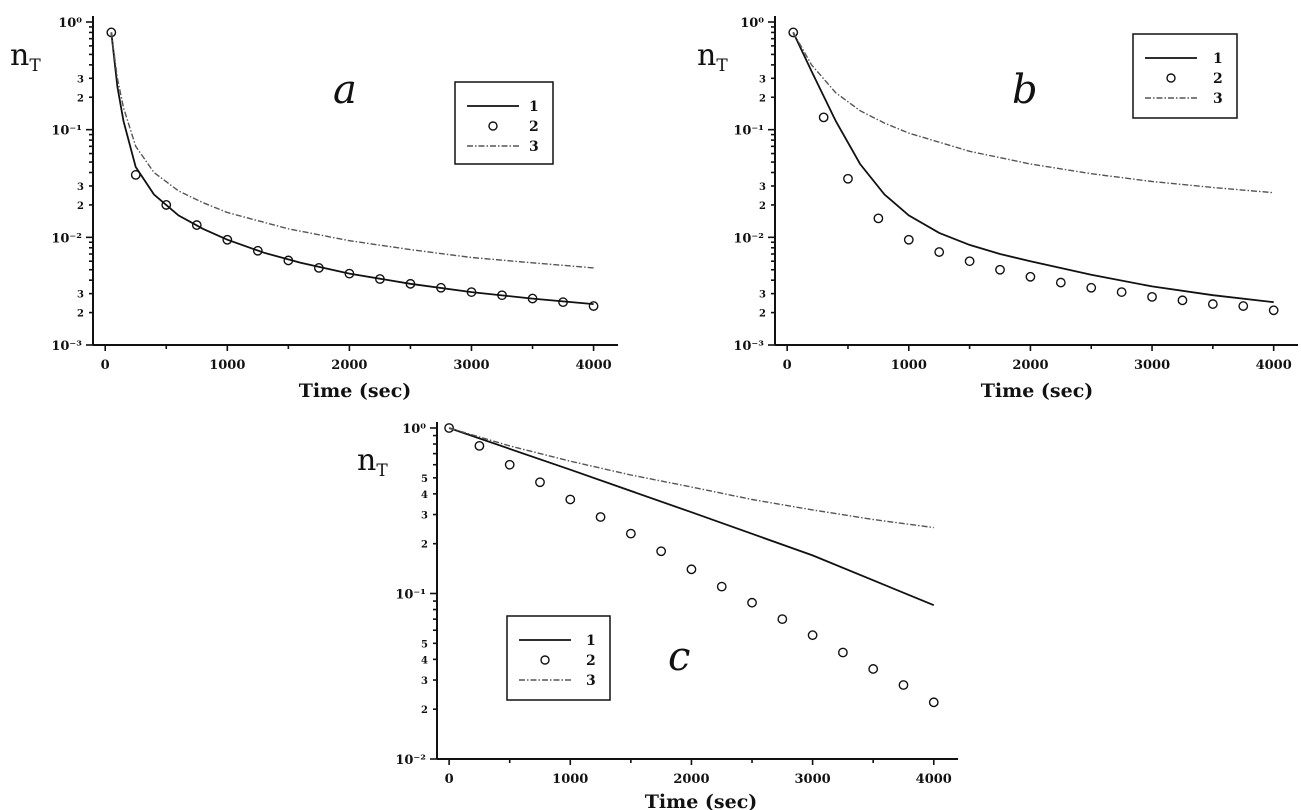 The height and width of the screenshot is (810, 1301). Describe the element at coordinates (345, 90) in the screenshot. I see `panel-label: a` at that location.